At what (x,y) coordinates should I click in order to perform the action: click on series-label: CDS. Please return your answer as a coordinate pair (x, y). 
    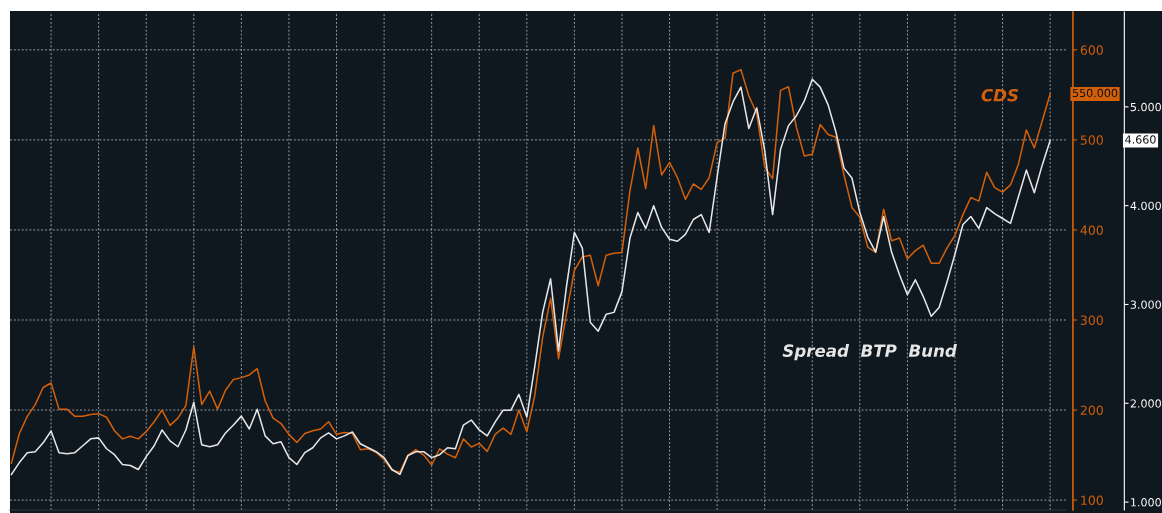
    Looking at the image, I should click on (1000, 95).